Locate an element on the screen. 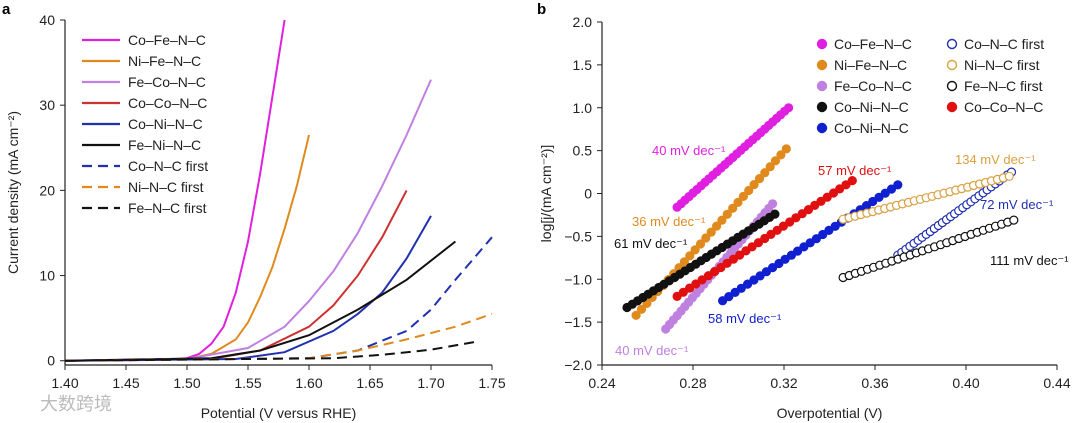 This screenshot has width=1080, height=423. tafel-slope-label-3: 61 mV dec⁻¹ is located at coordinates (651, 243).